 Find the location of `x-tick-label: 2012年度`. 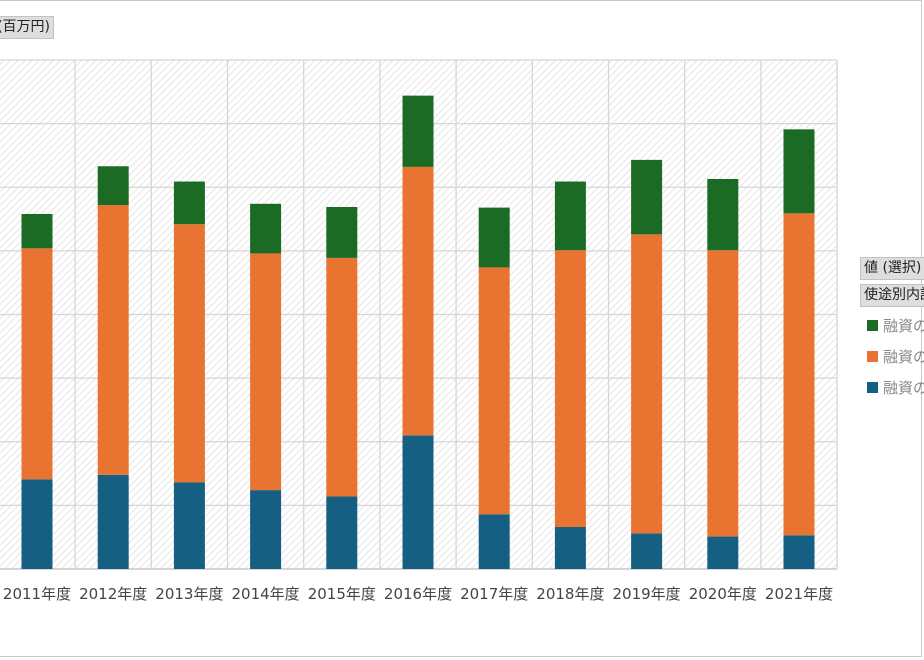

x-tick-label: 2012年度 is located at coordinates (113, 594).